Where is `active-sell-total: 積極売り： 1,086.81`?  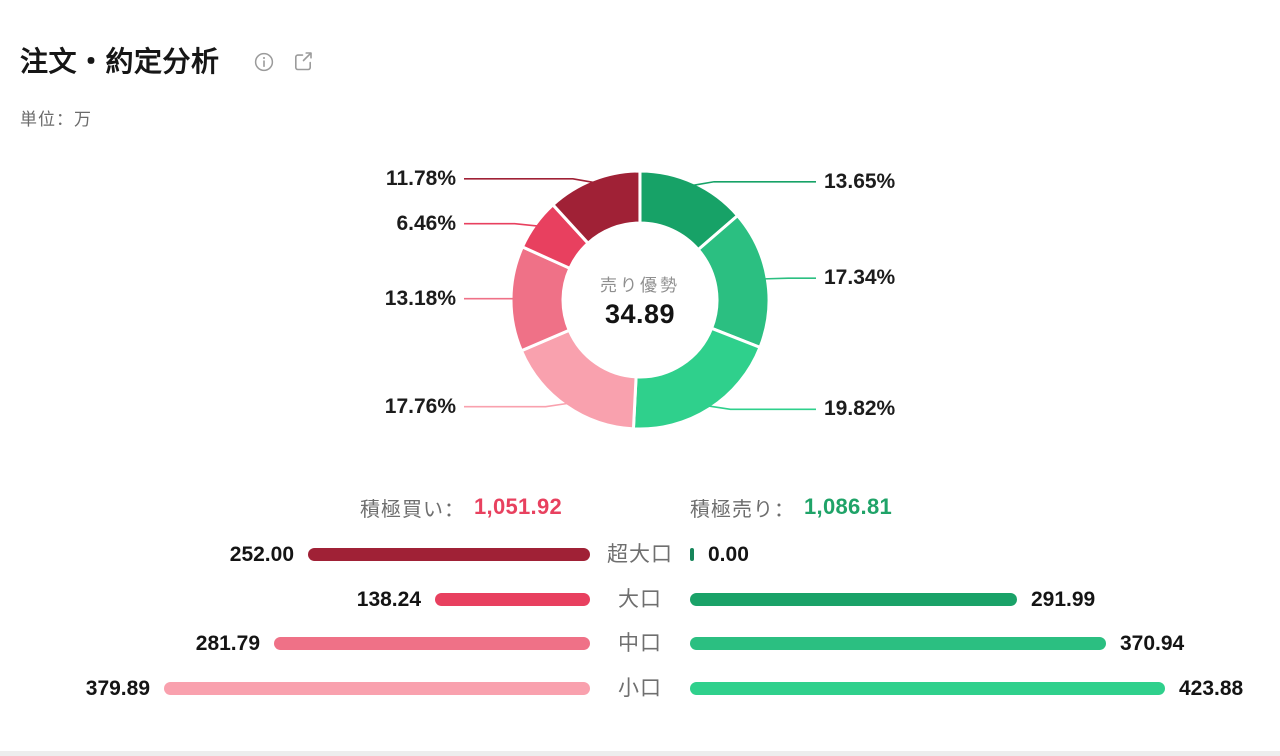 active-sell-total: 積極売り： 1,086.81 is located at coordinates (791, 507).